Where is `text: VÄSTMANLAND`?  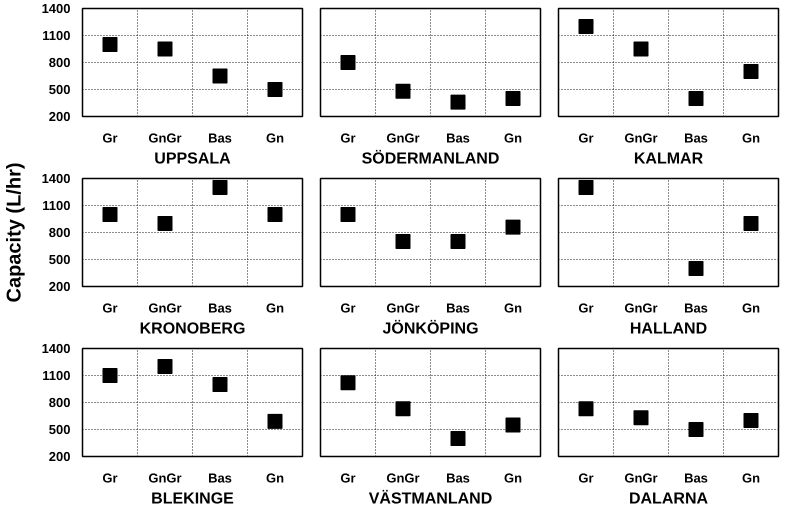
text: VÄSTMANLAND is located at coordinates (430, 499).